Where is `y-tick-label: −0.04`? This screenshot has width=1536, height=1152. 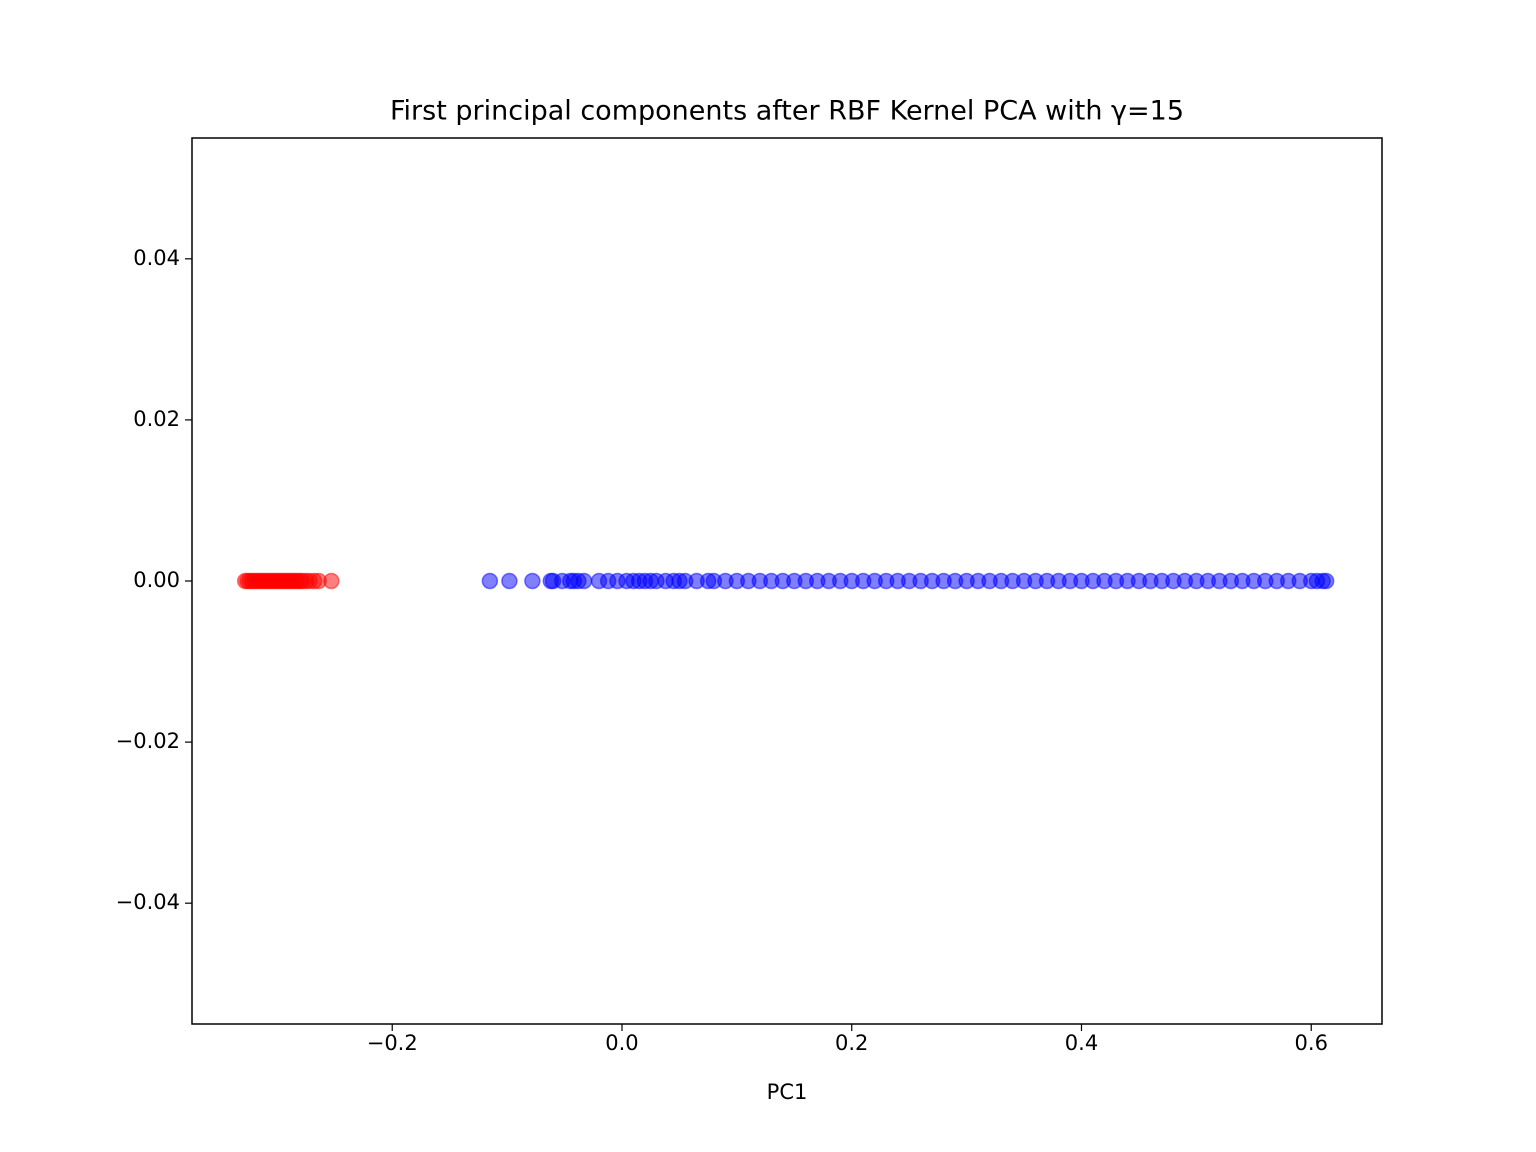 y-tick-label: −0.04 is located at coordinates (148, 902).